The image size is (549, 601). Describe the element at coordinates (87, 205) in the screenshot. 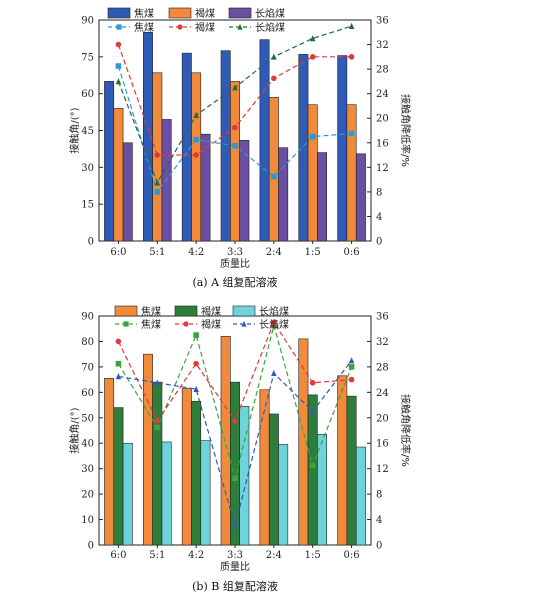

I see `y-tick-label: 15` at that location.